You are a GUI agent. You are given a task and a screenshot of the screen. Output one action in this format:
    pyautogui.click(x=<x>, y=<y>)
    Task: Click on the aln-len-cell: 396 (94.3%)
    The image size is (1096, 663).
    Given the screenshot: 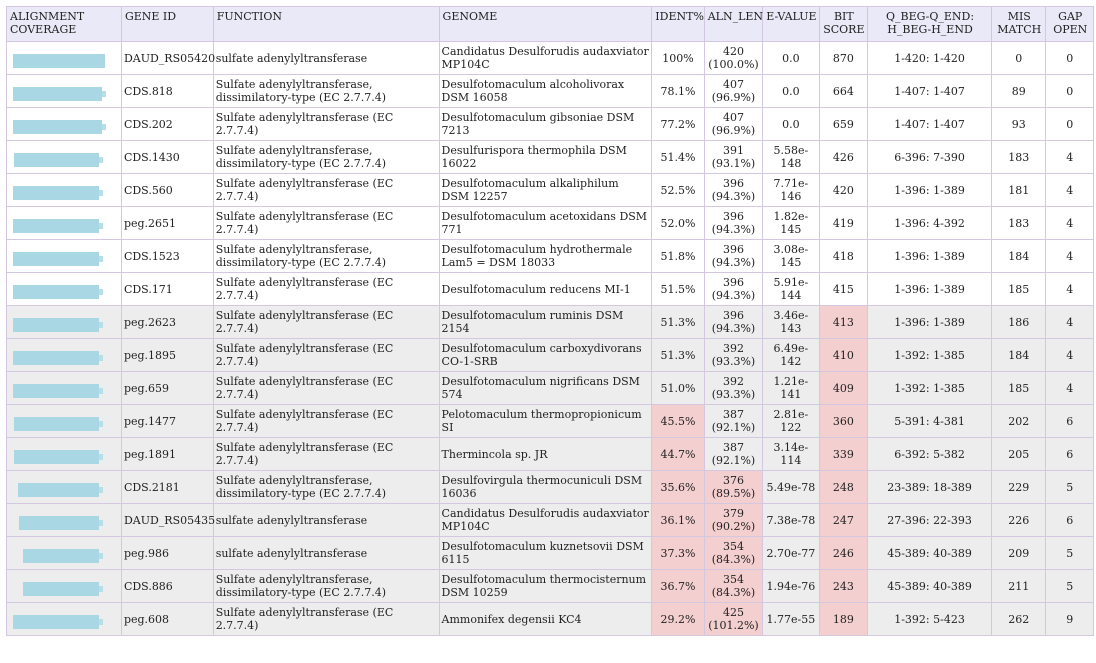 What is the action you would take?
    pyautogui.click(x=733, y=223)
    